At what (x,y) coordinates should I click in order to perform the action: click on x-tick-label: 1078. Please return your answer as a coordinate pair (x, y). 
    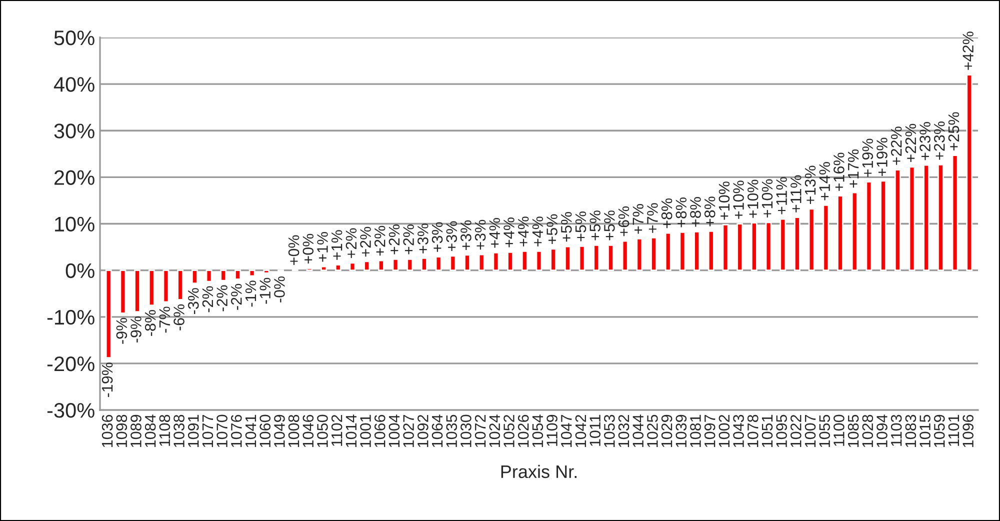
    Looking at the image, I should click on (752, 431).